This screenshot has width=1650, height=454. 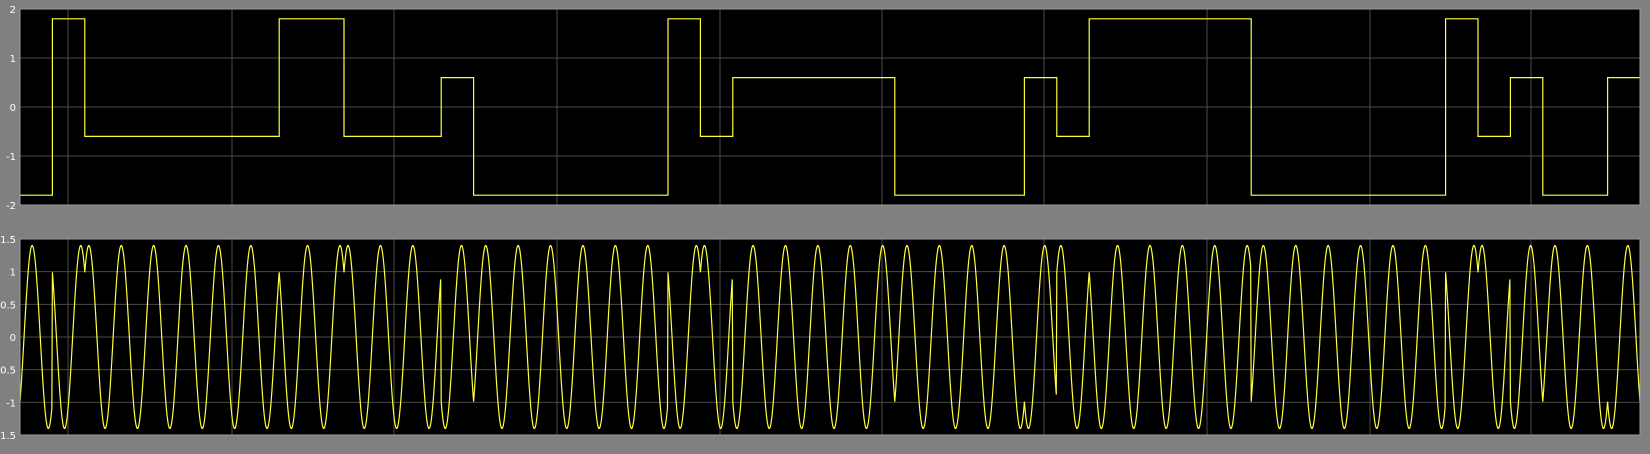 What do you see at coordinates (8, 436) in the screenshot?
I see `bottom-ytick-label: -1.5` at bounding box center [8, 436].